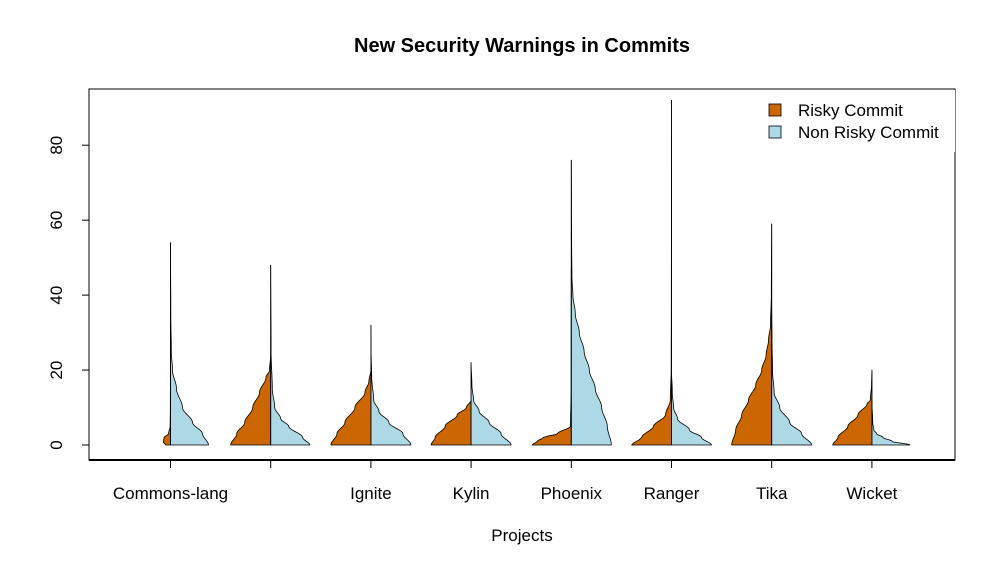 This screenshot has height=570, width=1000. What do you see at coordinates (868, 132) in the screenshot?
I see `legend-label: Non Risky Commit` at bounding box center [868, 132].